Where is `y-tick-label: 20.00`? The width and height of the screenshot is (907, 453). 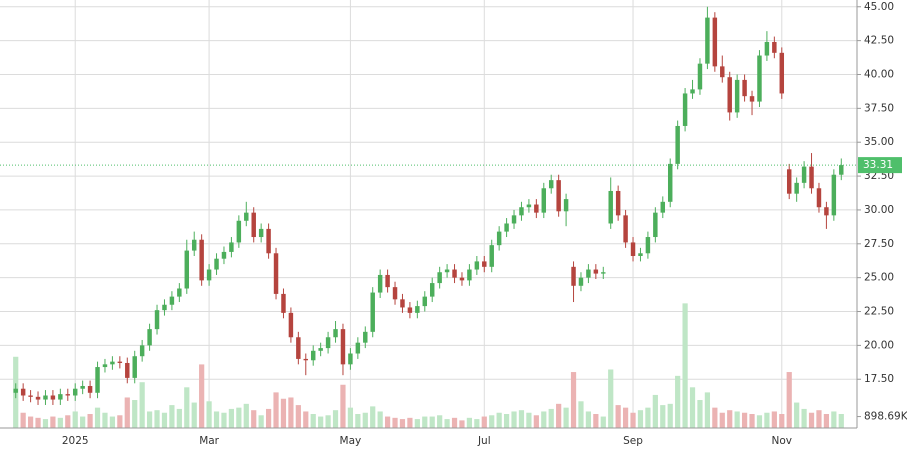
y-tick-label: 20.00 is located at coordinates (879, 345).